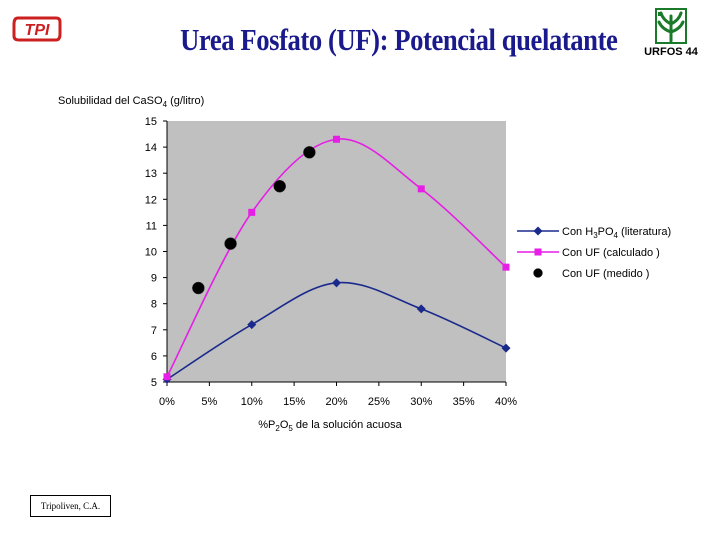 The height and width of the screenshot is (540, 720). I want to click on y-tick-label: 5, so click(154, 383).